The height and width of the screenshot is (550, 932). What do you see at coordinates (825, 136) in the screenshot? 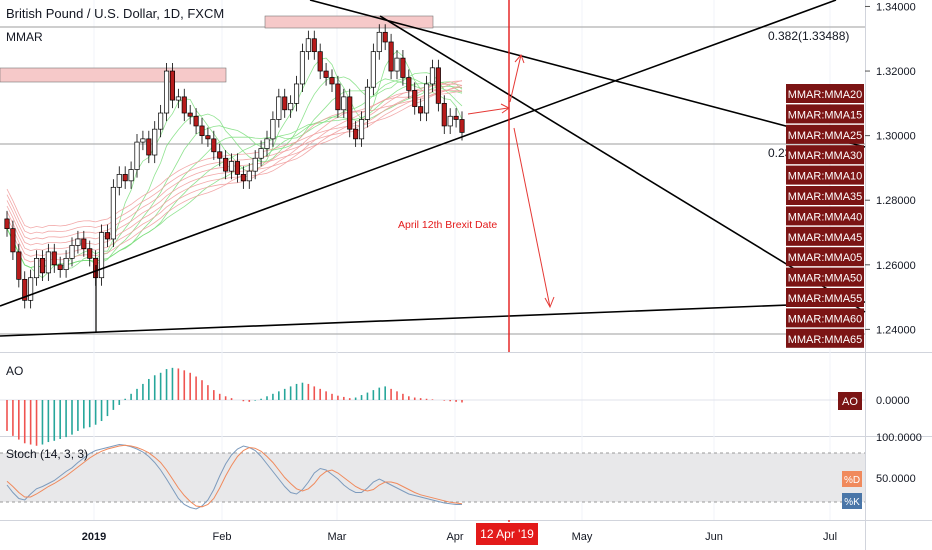
I see `mma-label: MMAR:MMA25` at bounding box center [825, 136].